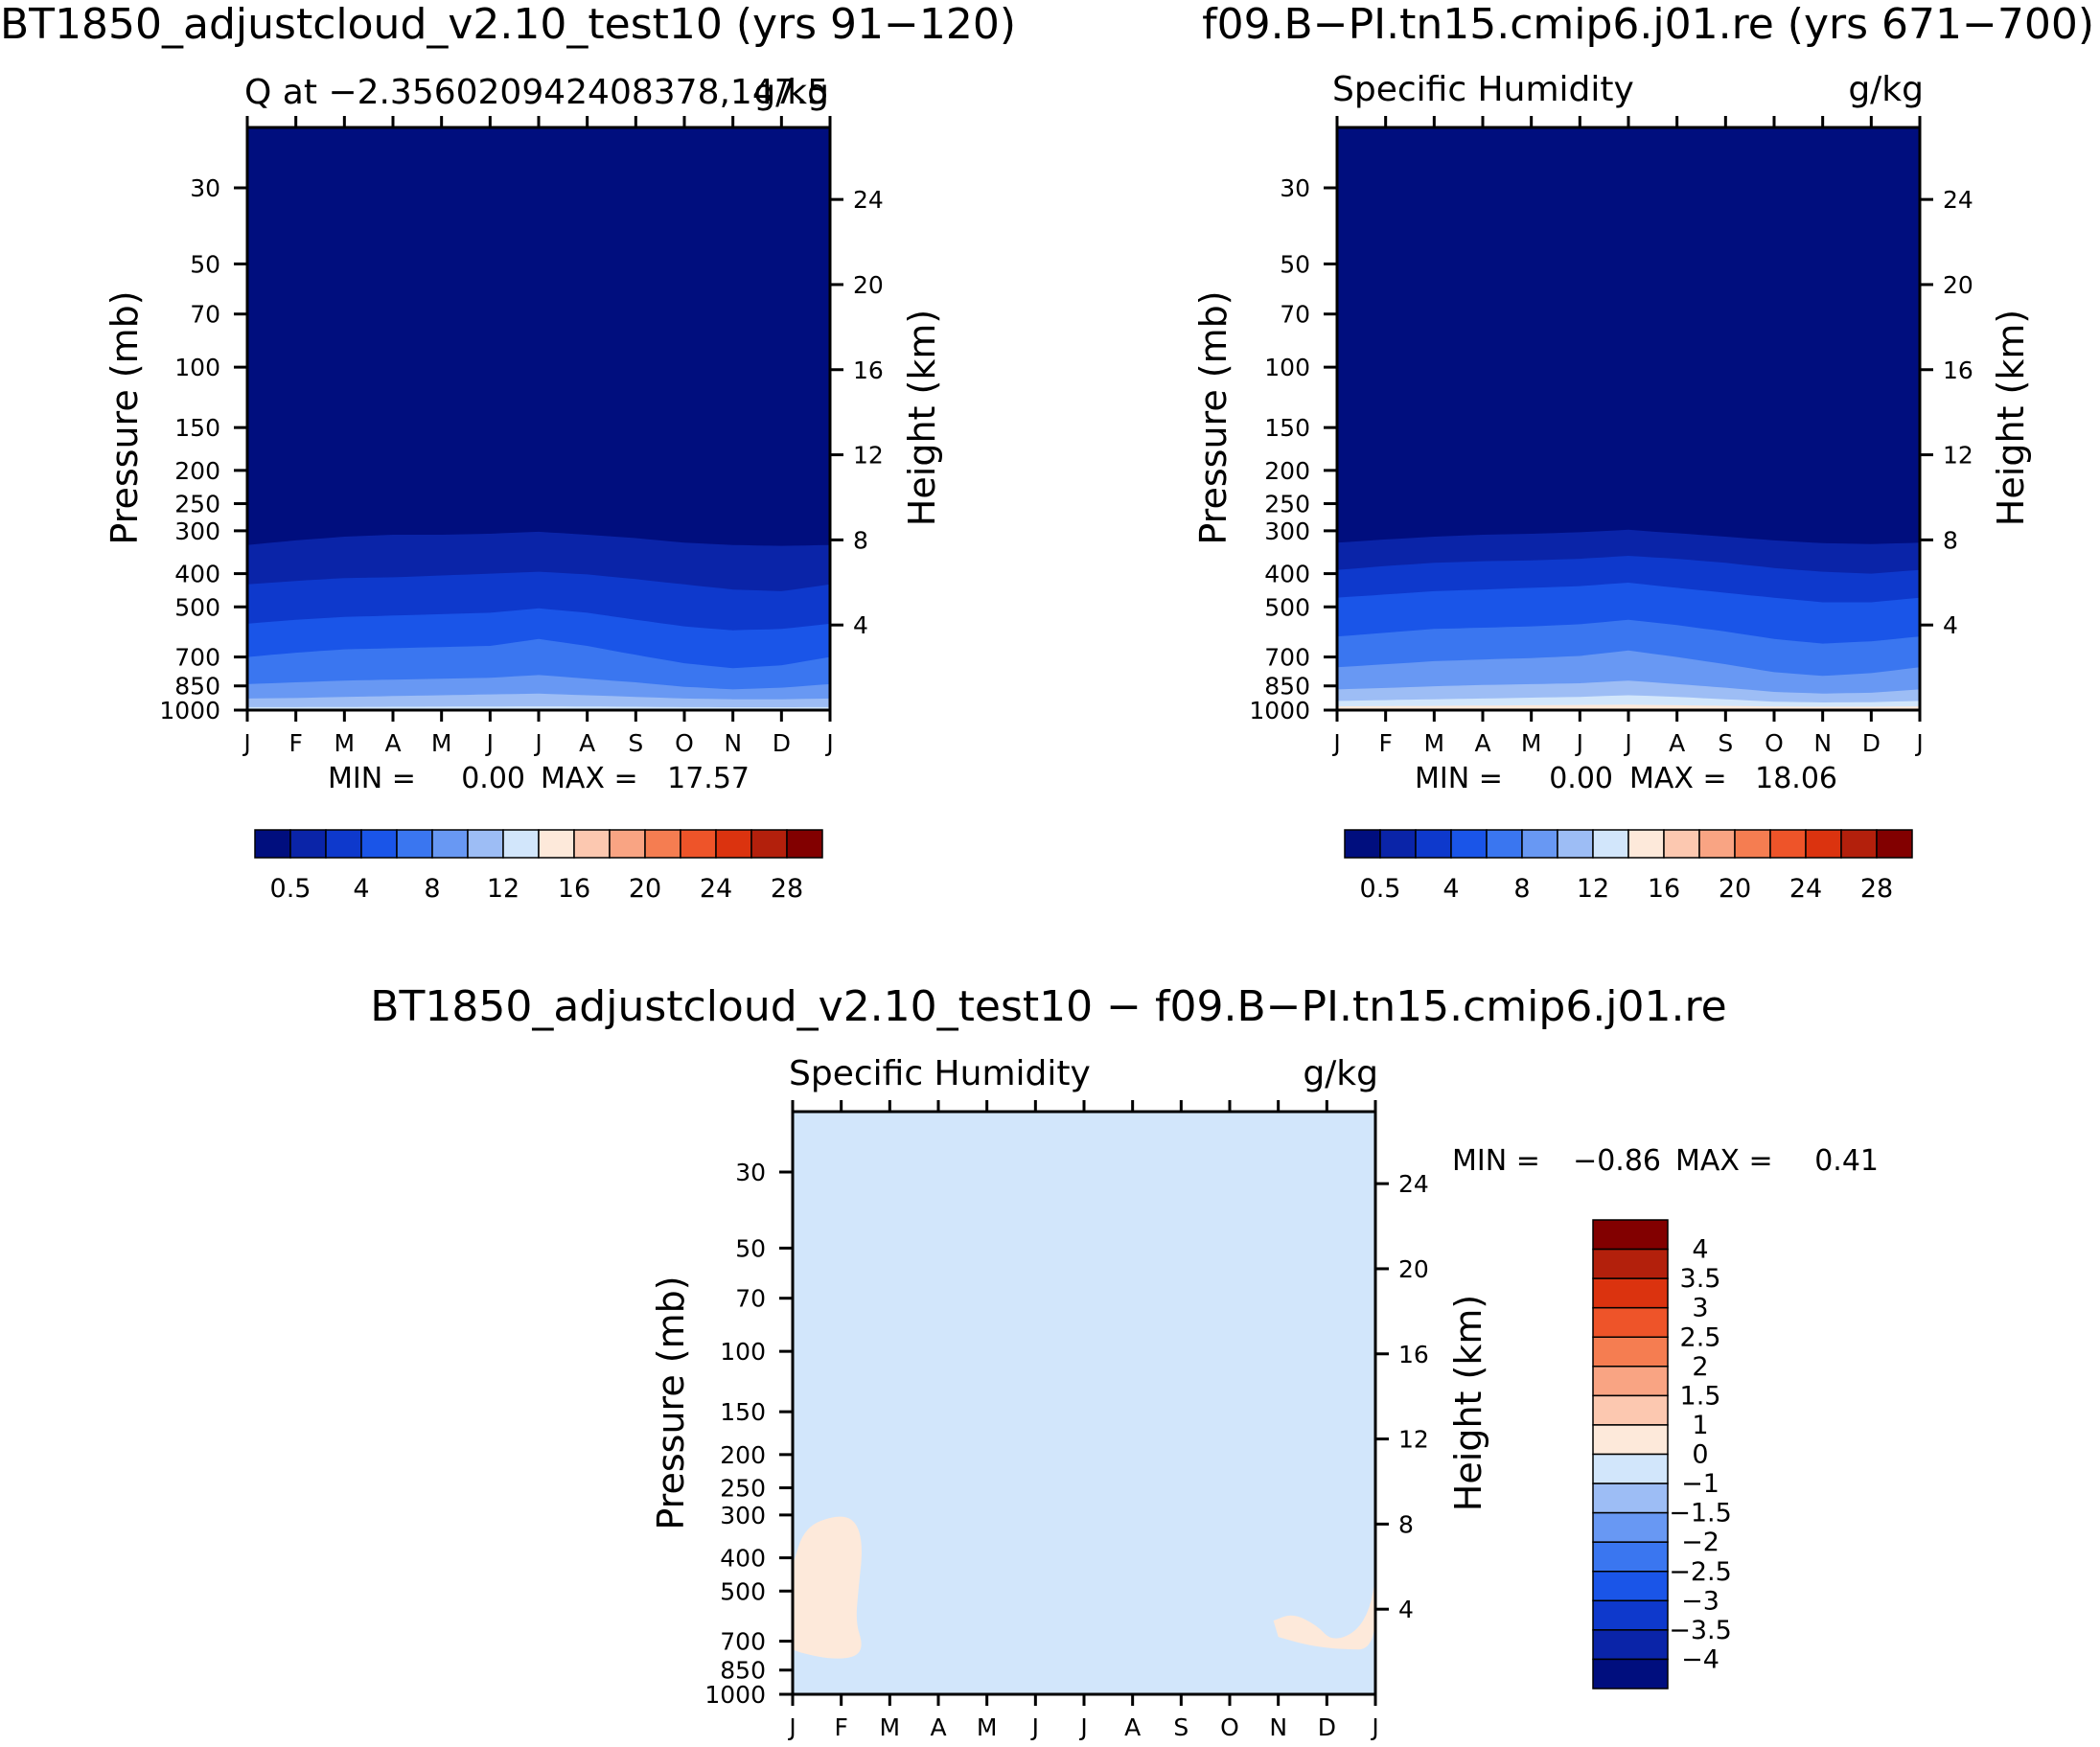  I want to click on x-tick-label: N, so click(1822, 743).